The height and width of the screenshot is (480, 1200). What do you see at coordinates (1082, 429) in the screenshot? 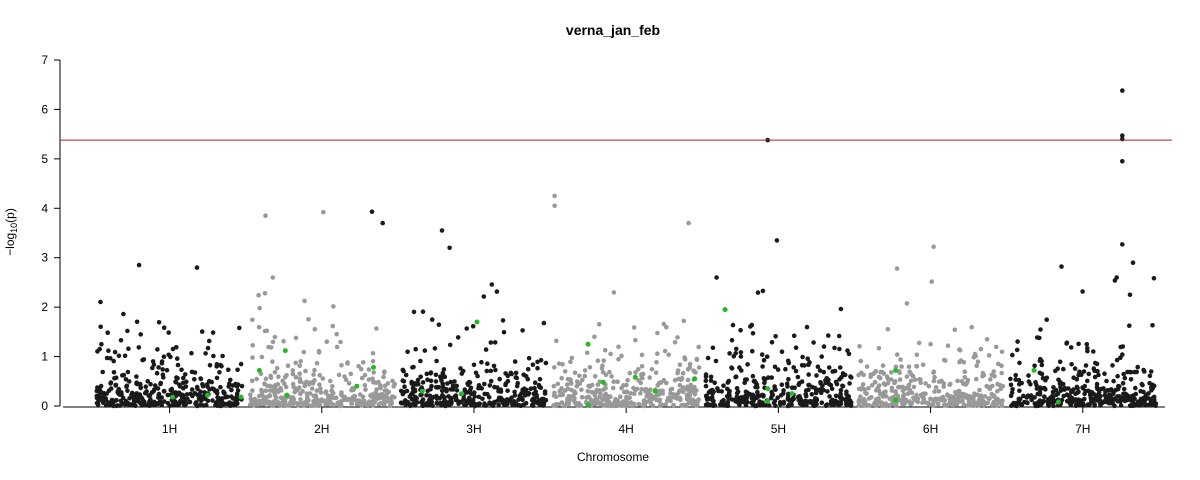
I see `x-tick-label: 7H` at bounding box center [1082, 429].